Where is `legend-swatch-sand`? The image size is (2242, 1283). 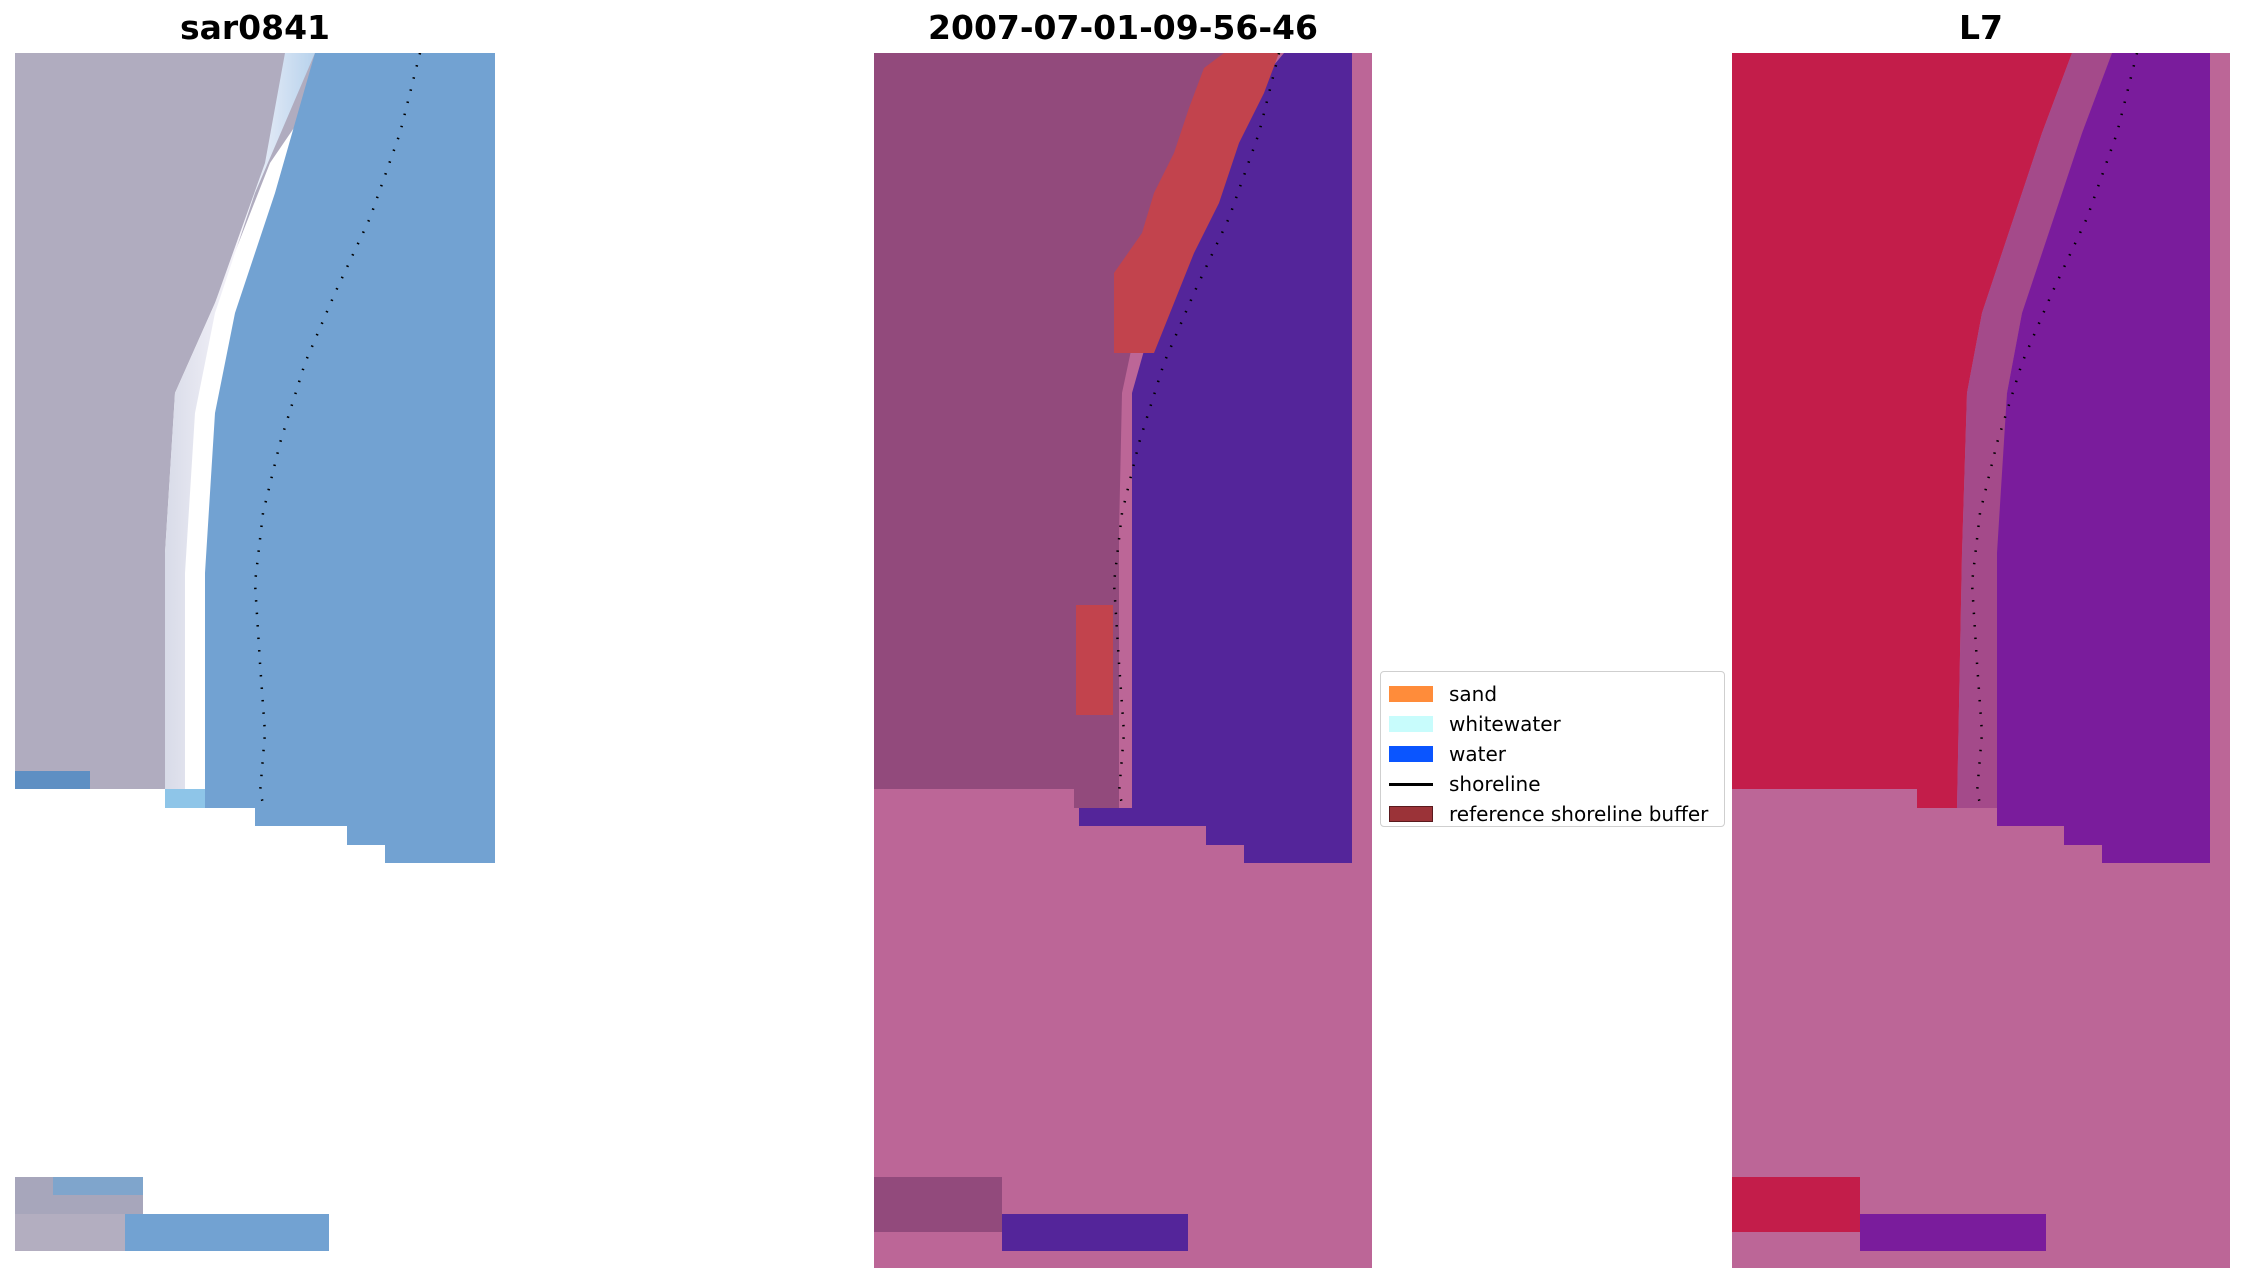
legend-swatch-sand is located at coordinates (1411, 694).